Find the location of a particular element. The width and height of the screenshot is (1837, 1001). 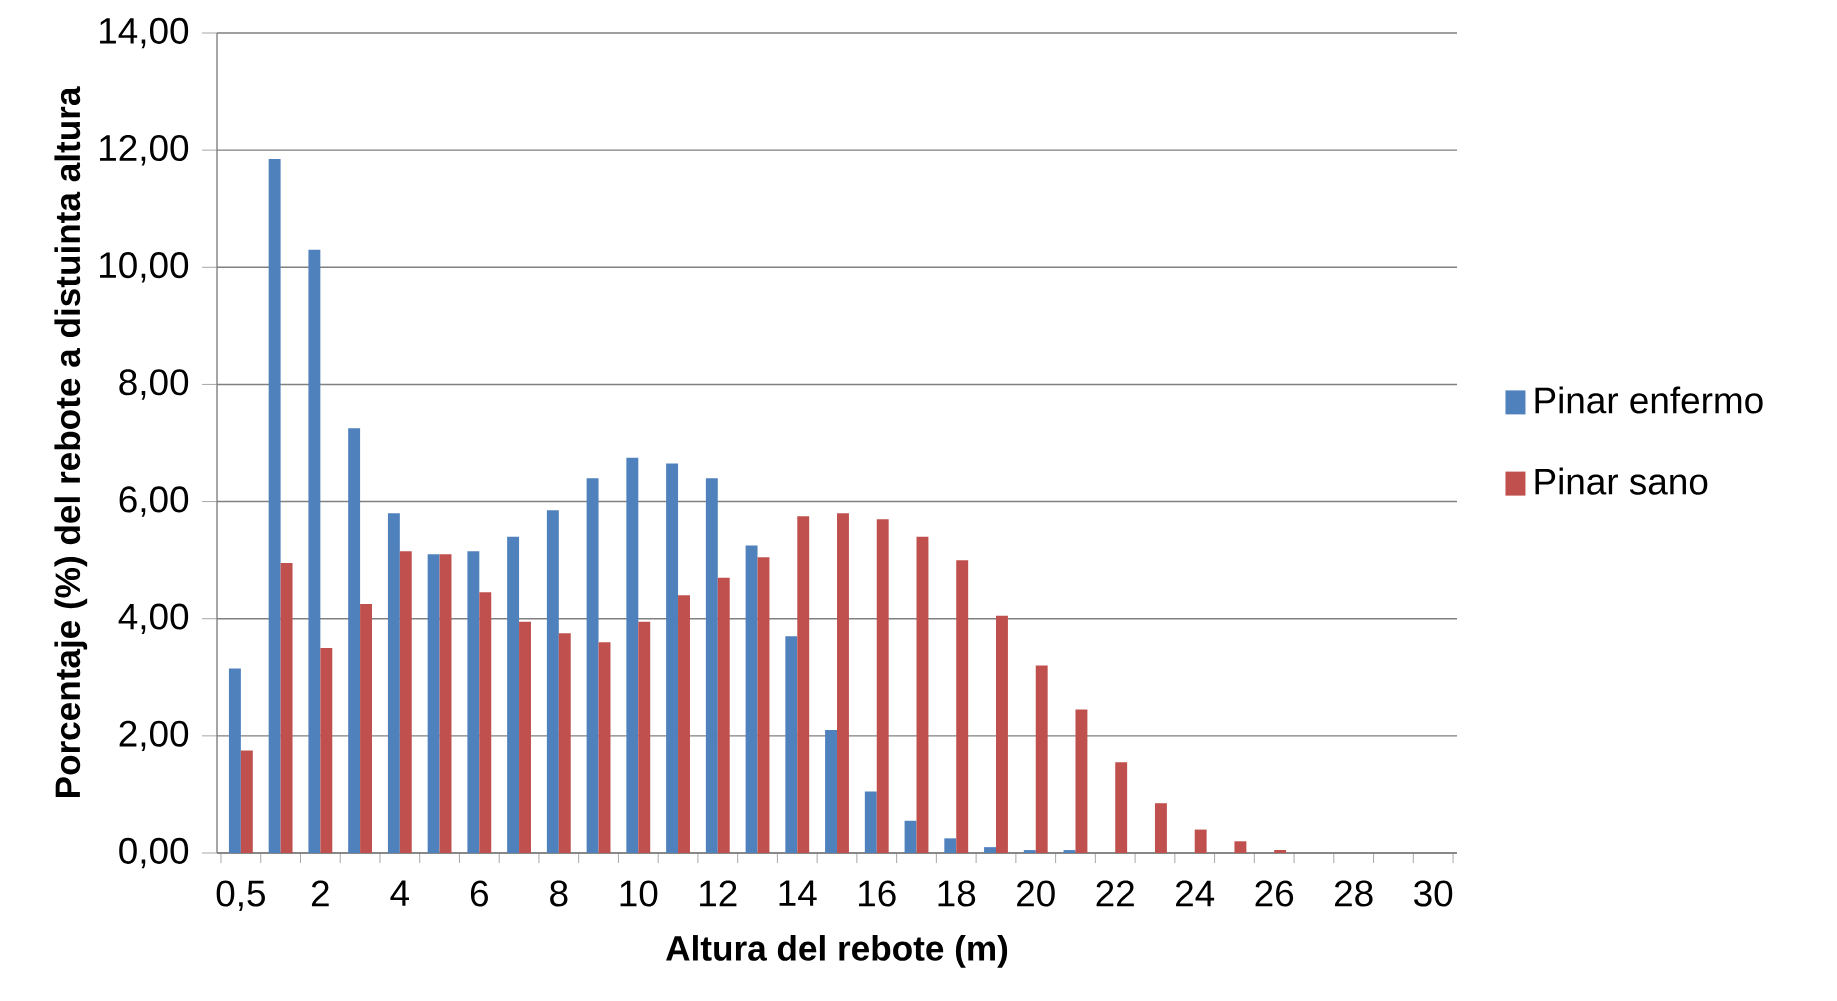

y-tick-label: 4,00 is located at coordinates (153, 618).